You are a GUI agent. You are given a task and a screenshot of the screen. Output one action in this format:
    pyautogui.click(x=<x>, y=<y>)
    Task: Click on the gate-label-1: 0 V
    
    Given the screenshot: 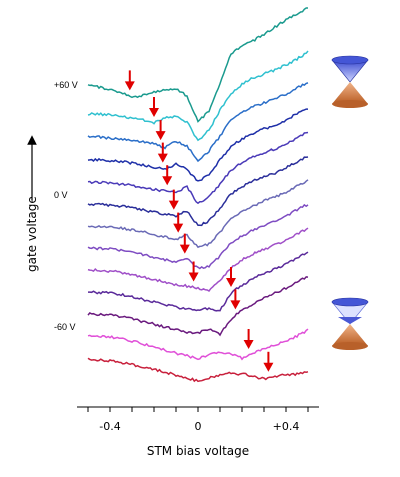 What is the action you would take?
    pyautogui.click(x=61, y=195)
    